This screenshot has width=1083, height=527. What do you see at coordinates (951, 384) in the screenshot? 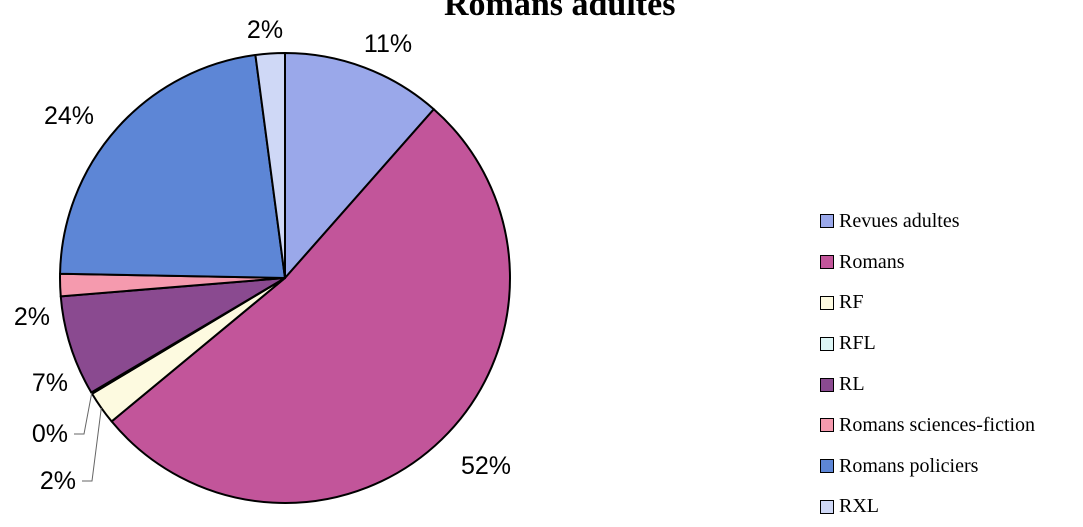
I see `legend-item-rl: RL` at bounding box center [951, 384].